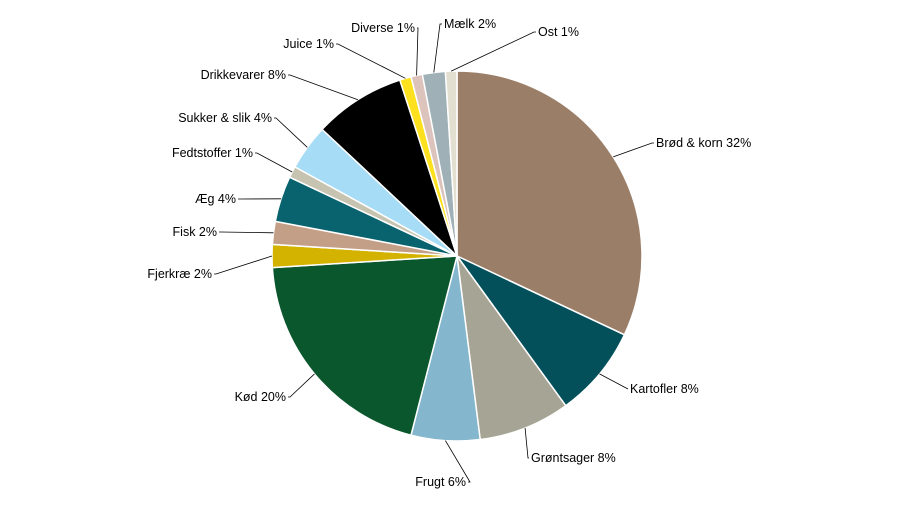  What do you see at coordinates (260, 397) in the screenshot?
I see `slice-label: Kød 20%` at bounding box center [260, 397].